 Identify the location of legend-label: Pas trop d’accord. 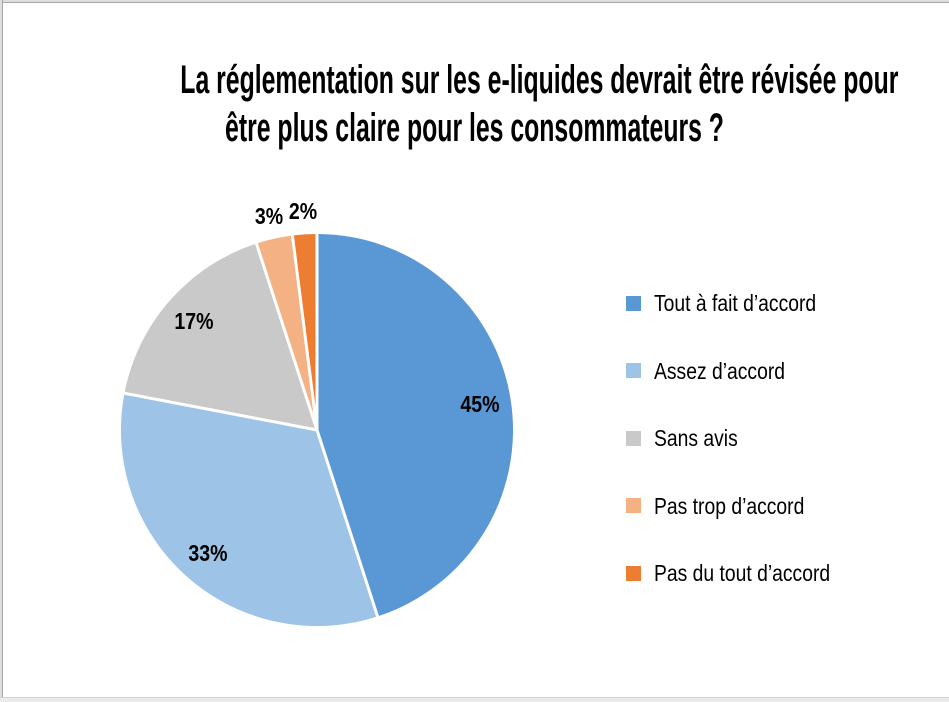
(729, 505).